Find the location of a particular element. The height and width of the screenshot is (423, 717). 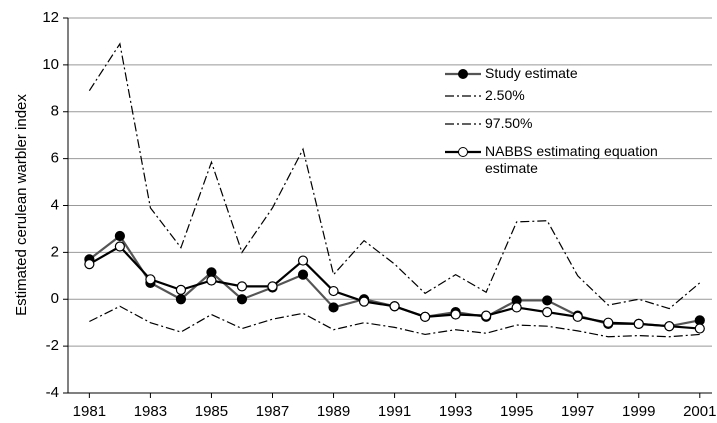

legend-entry: 2.50% is located at coordinates (505, 95).